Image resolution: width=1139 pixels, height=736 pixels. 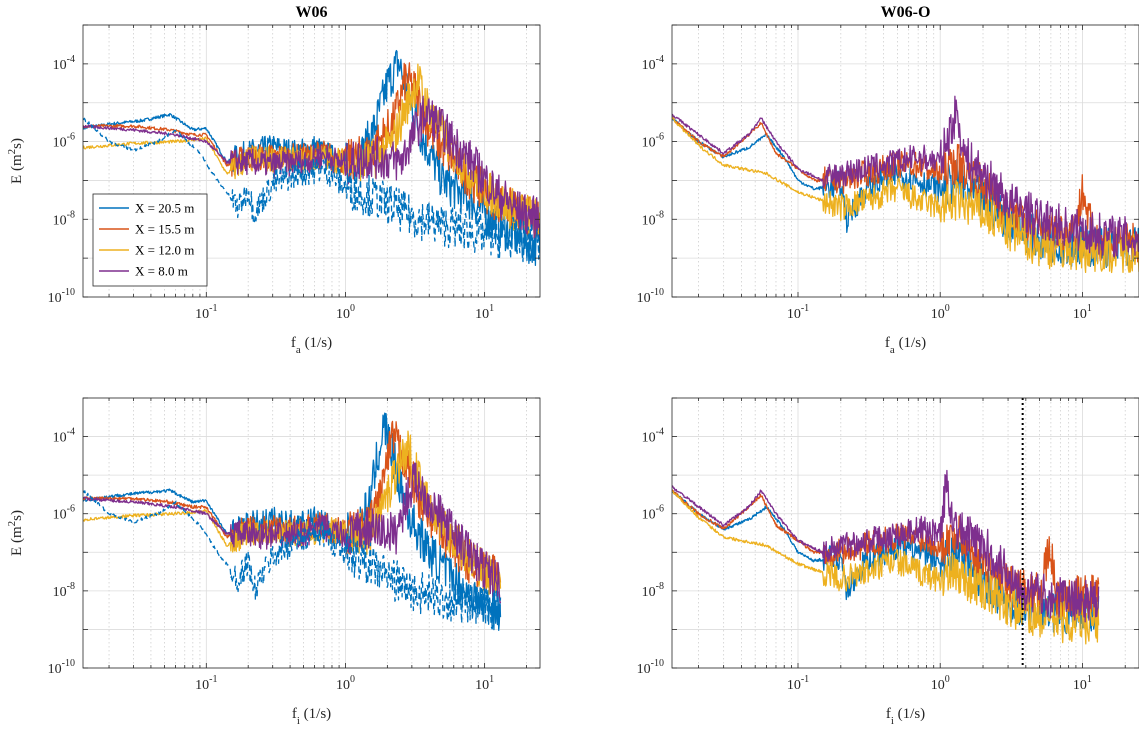 I want to click on legend: X = 20.5 m X = 15.5 m X = 12.0 m X = 8.0 m, so click(x=150, y=240).